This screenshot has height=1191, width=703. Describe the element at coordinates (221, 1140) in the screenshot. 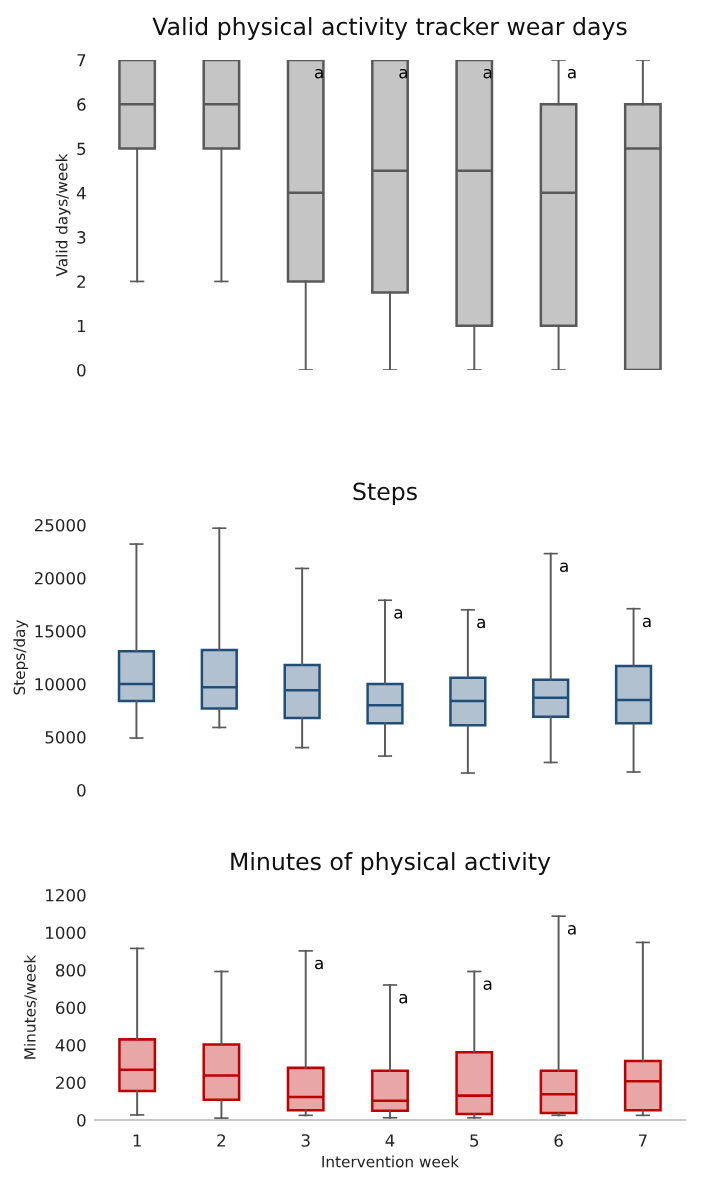

I see `x-tick-label: 2` at that location.